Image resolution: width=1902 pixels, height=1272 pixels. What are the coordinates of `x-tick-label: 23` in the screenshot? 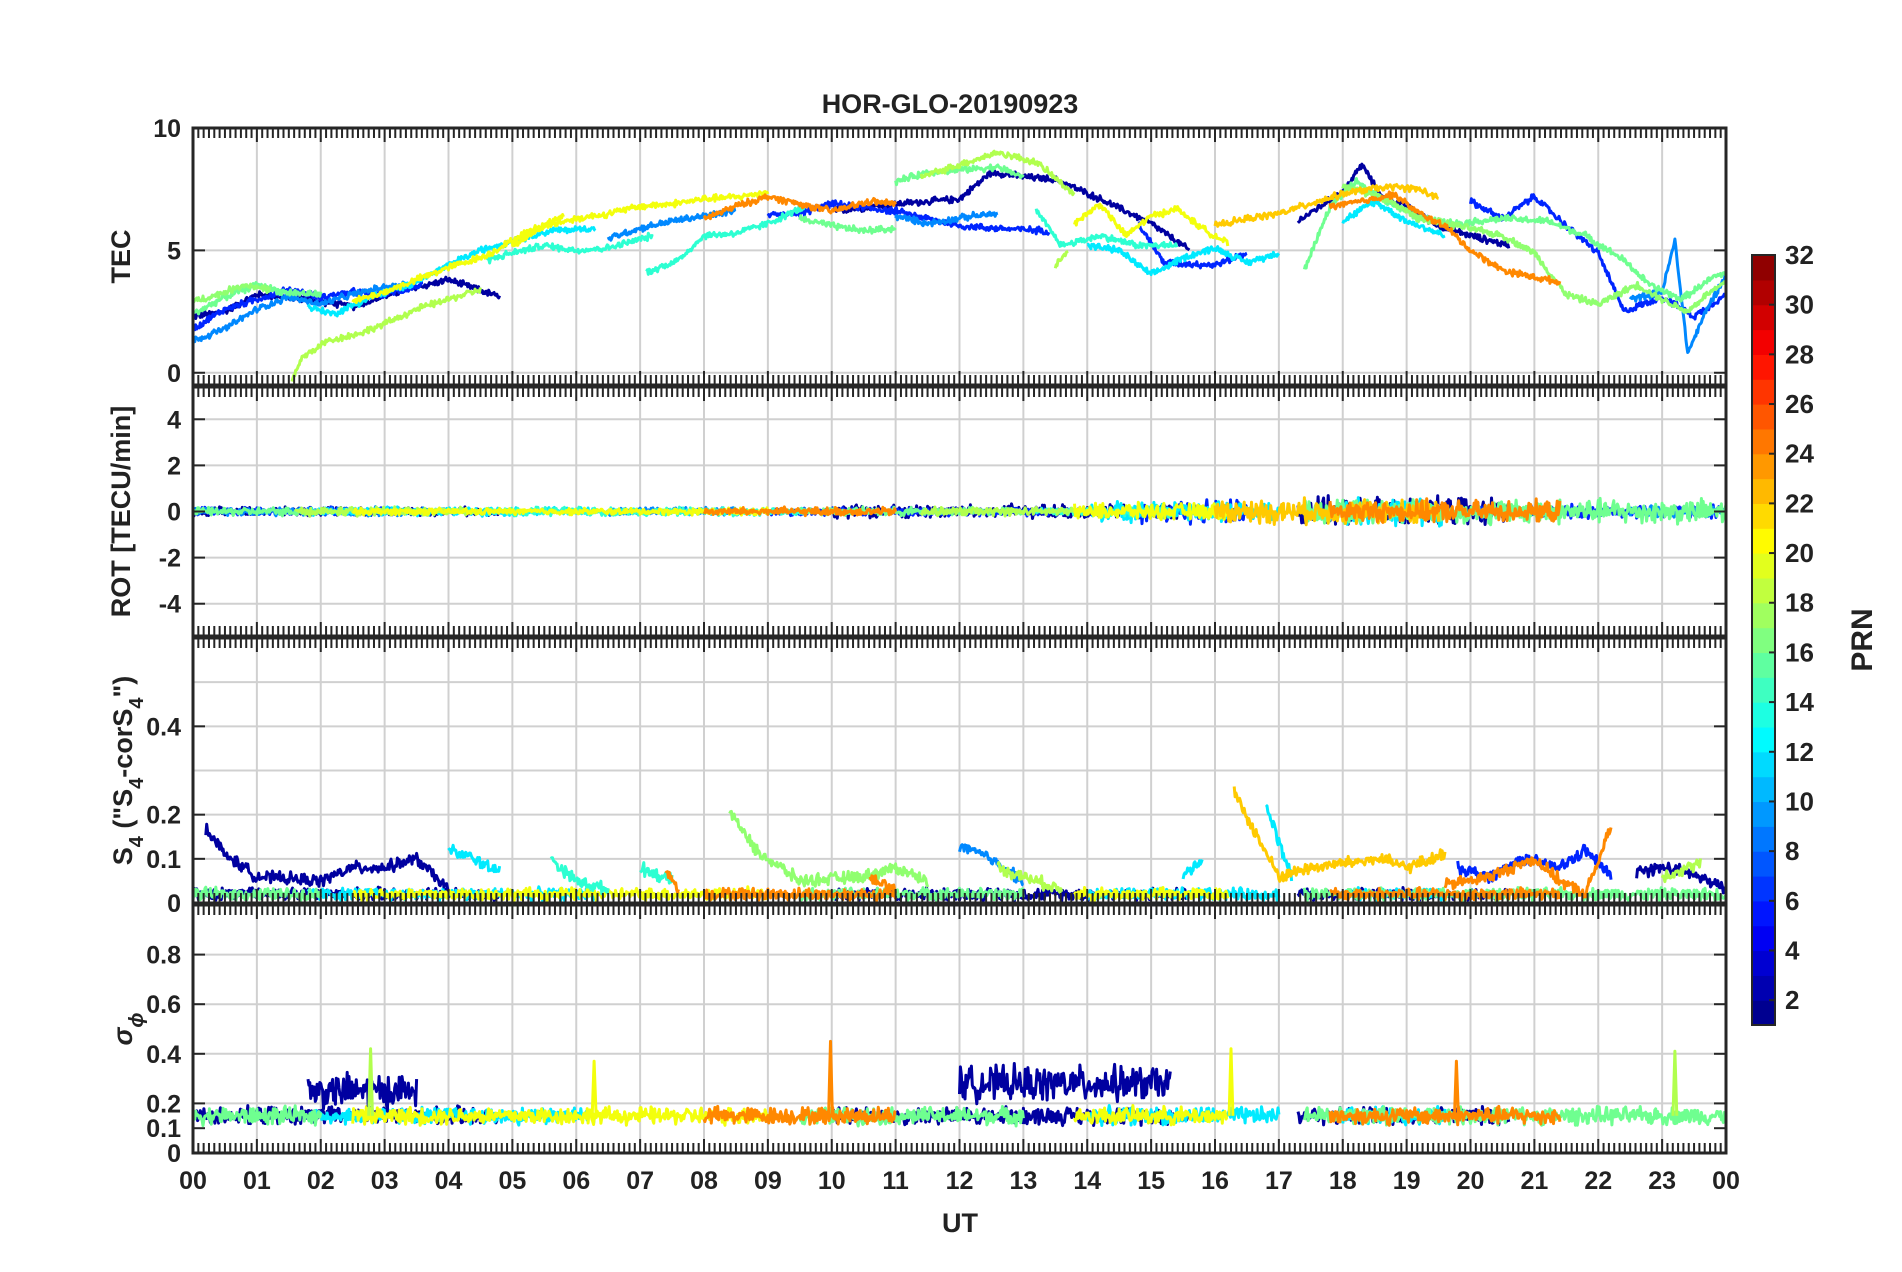 It's located at (1662, 1181).